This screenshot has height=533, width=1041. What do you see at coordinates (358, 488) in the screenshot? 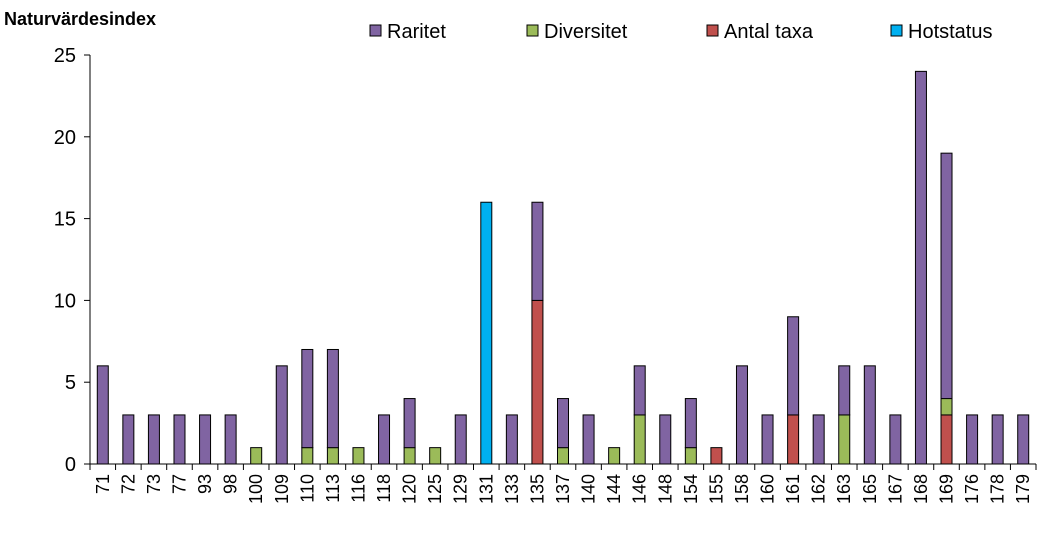
I see `x-tick-label: 116` at bounding box center [358, 488].